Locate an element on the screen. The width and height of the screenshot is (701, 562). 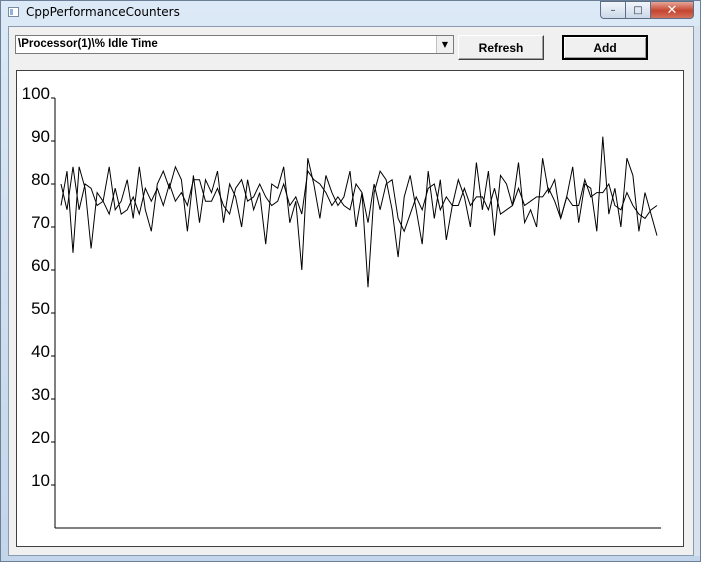
y-tick-label-80: 80 is located at coordinates (40, 179).